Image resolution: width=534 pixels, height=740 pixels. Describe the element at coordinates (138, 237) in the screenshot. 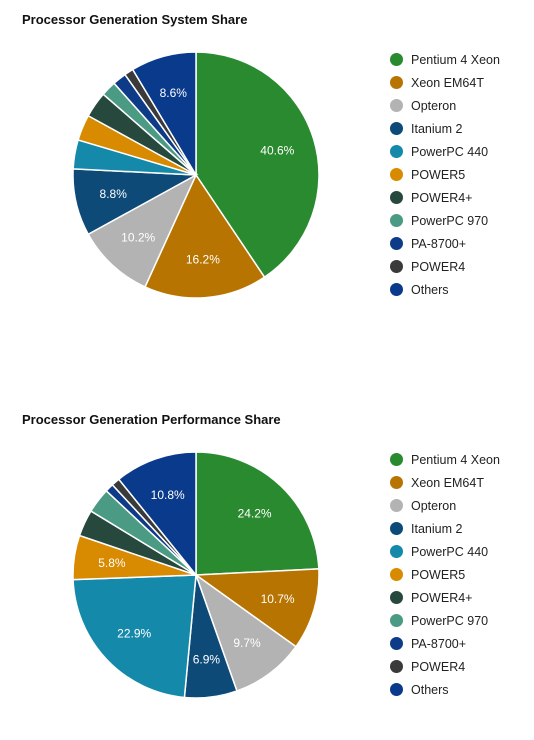

I see `pie-value-label: 10.2%` at that location.